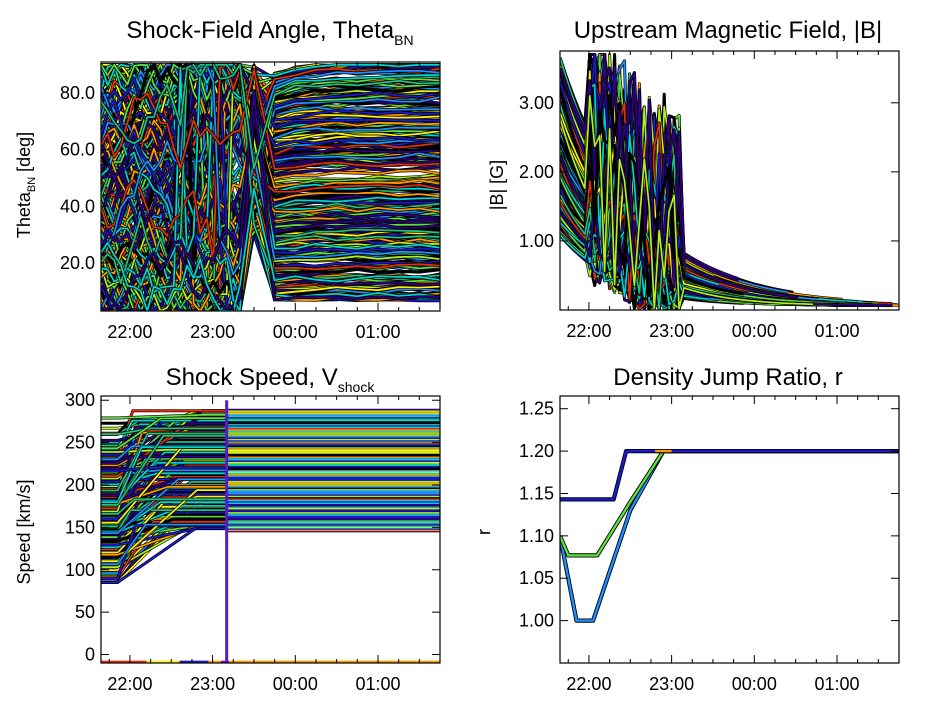 Image resolution: width=936 pixels, height=720 pixels. I want to click on y-tick-label: 3.00, so click(536, 103).